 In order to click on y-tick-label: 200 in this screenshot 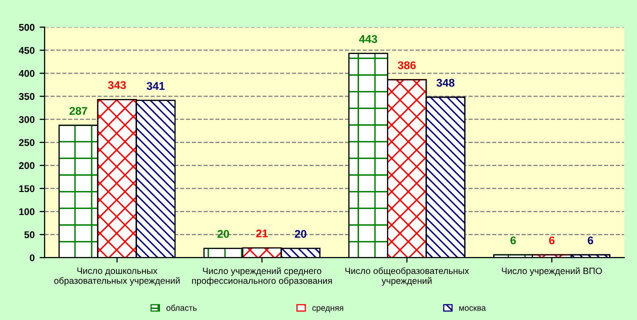, I will do `click(26, 166)`.